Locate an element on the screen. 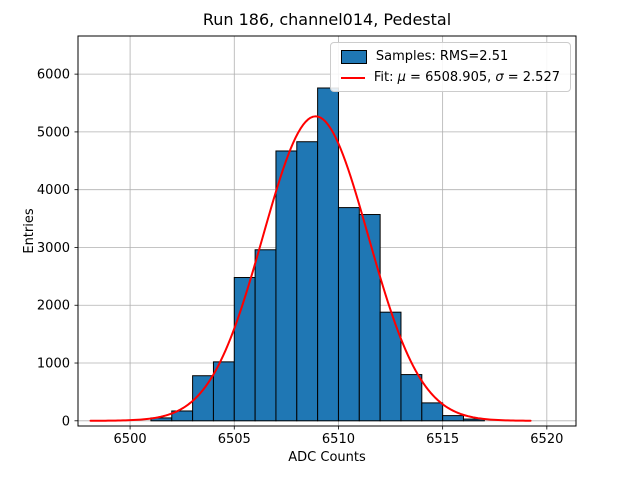 The height and width of the screenshot is (480, 640). y-axis-ticks: 0 1000 2000 3000 4000 5000 6000 is located at coordinates (57, 248).